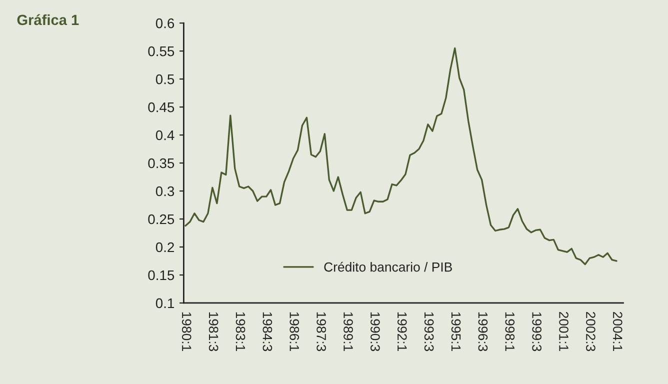 The image size is (668, 384). I want to click on x-tick-label: 1989:1, so click(348, 332).